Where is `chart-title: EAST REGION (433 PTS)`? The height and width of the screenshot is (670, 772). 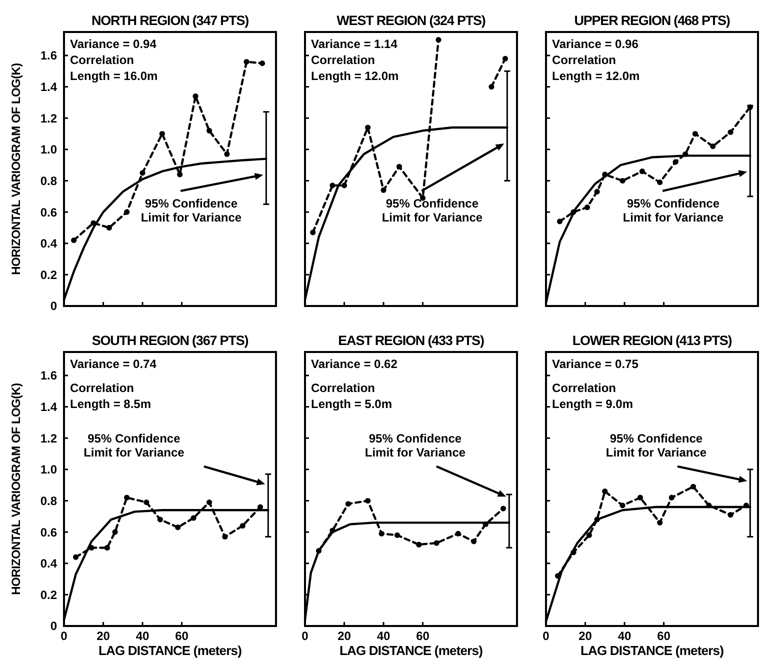 chart-title: EAST REGION (433 PTS) is located at coordinates (411, 340).